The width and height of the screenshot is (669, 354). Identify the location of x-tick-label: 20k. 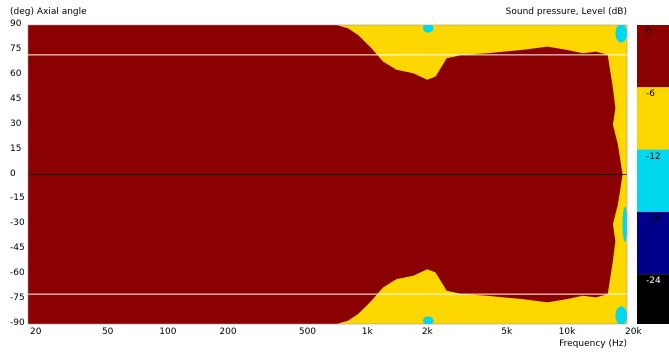
(633, 332).